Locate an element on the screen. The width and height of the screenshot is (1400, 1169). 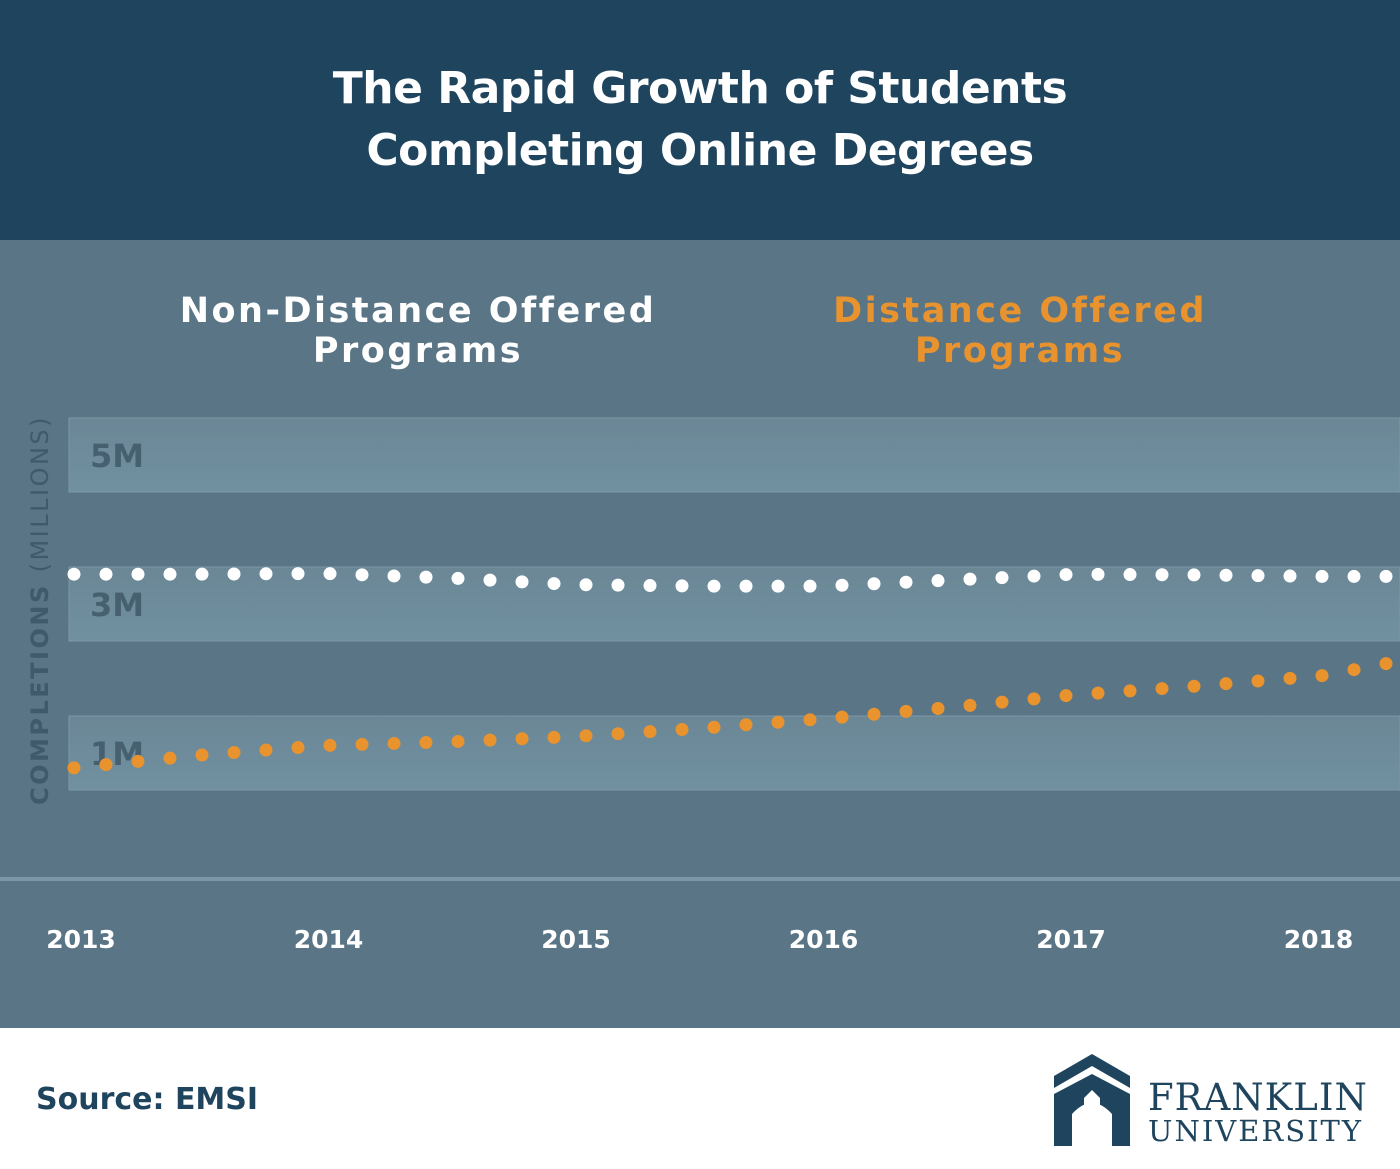
source-note: Source: EMSI is located at coordinates (147, 1099).